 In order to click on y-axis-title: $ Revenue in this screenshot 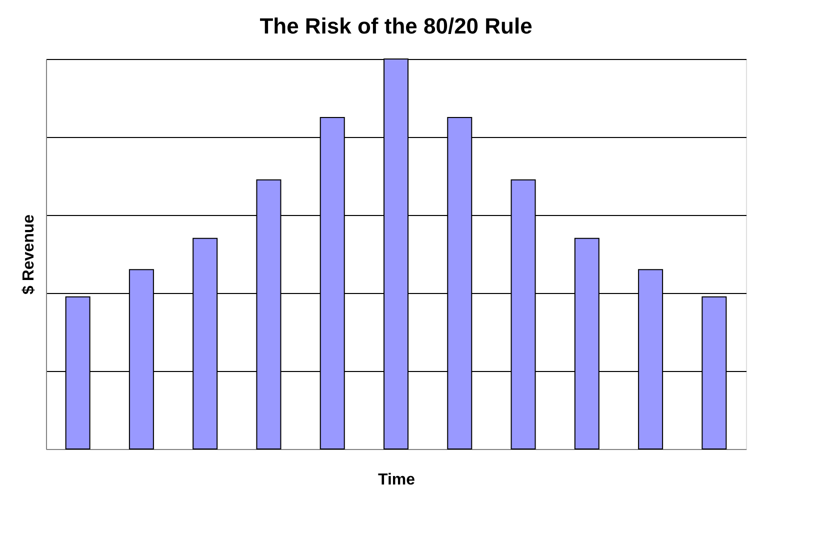, I will do `click(29, 254)`.